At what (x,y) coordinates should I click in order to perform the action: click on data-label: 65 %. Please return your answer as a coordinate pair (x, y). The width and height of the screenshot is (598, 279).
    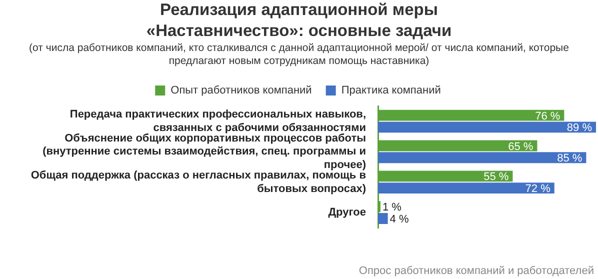
    Looking at the image, I should click on (521, 146).